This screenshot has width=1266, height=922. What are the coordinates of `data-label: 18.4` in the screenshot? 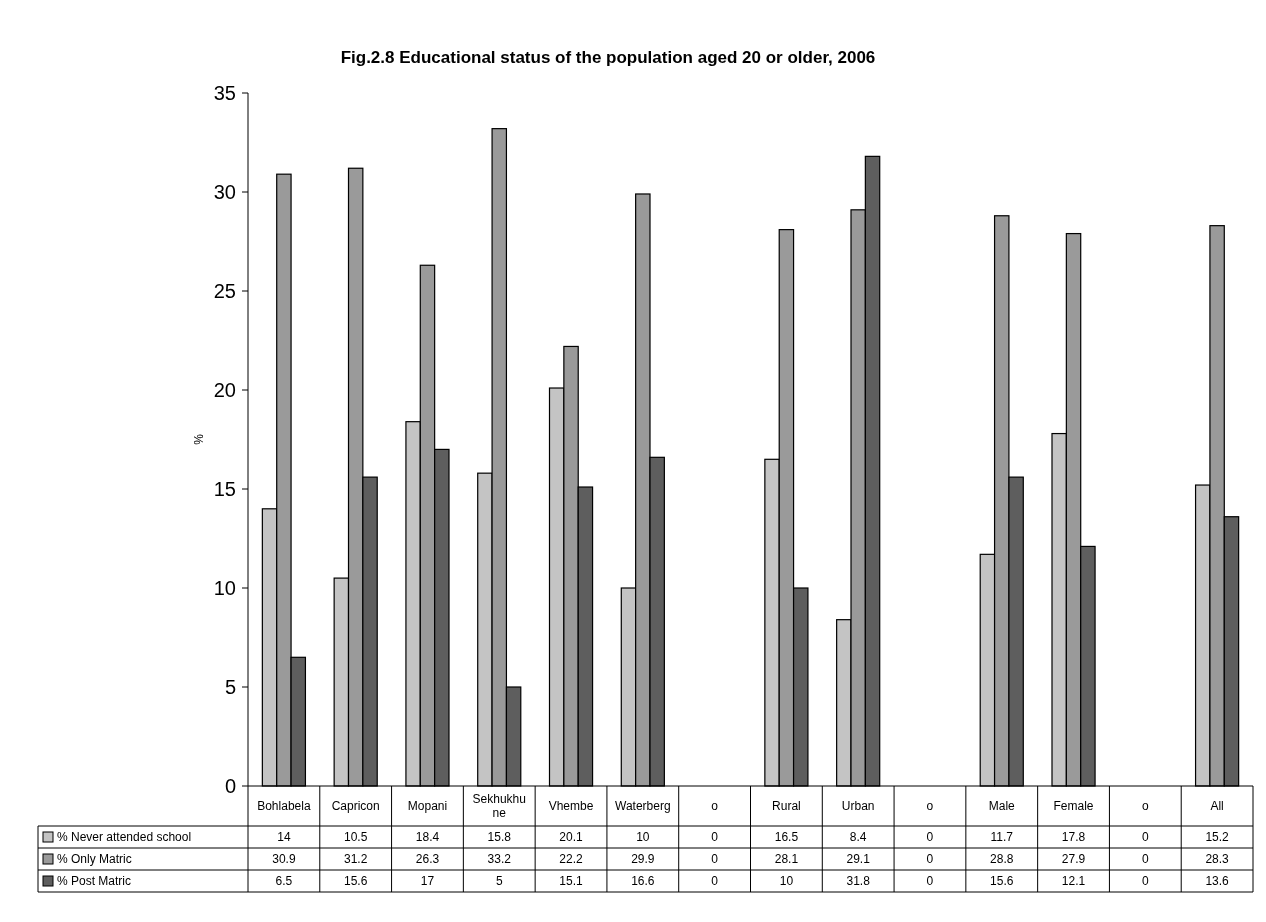 It's located at (427, 837).